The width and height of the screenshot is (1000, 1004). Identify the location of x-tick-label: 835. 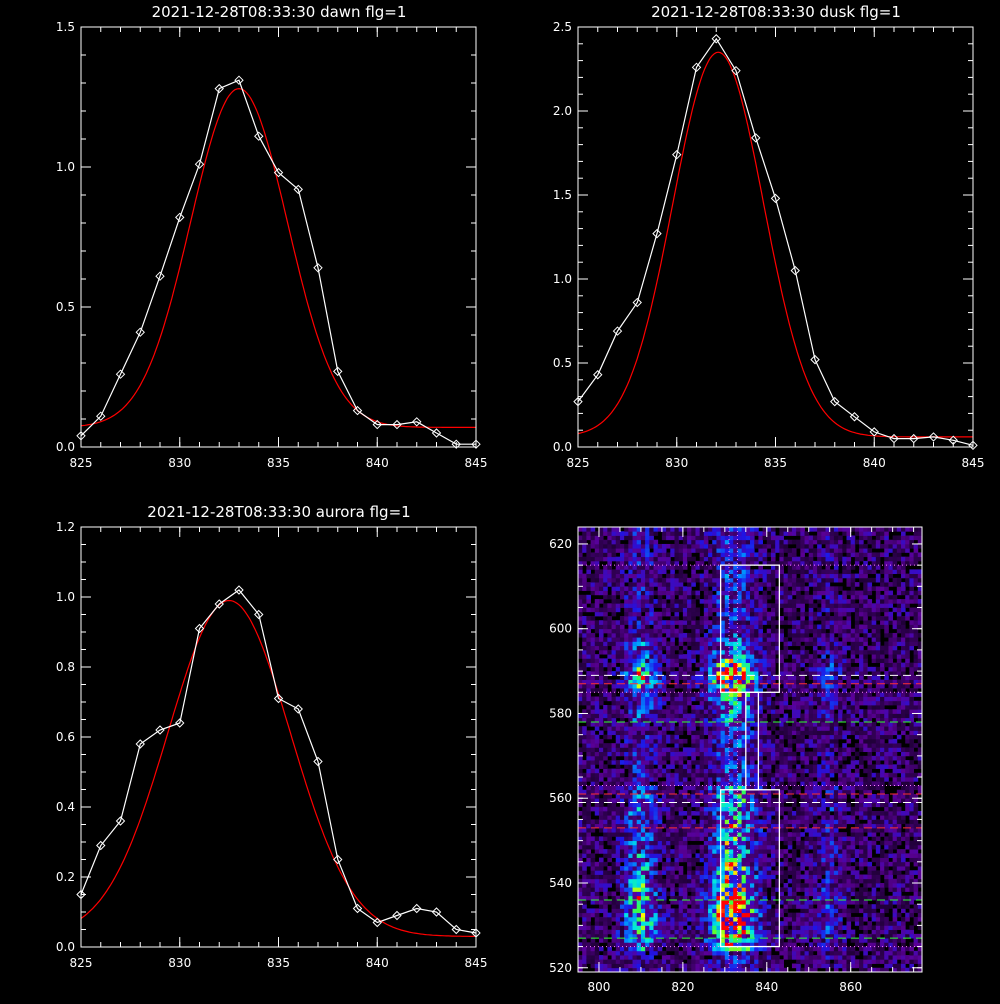
(775, 463).